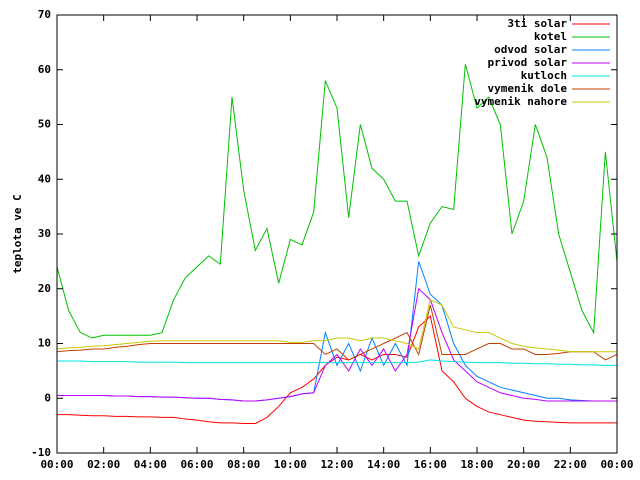 The height and width of the screenshot is (480, 640). What do you see at coordinates (150, 464) in the screenshot?
I see `x-tick-label: 04:00` at bounding box center [150, 464].